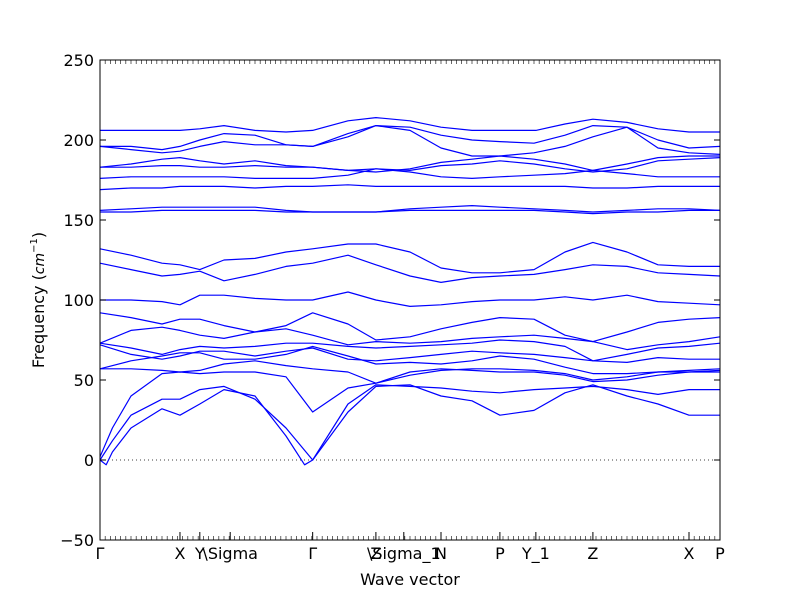  I want to click on y-tick-label: 100, so click(78, 300).